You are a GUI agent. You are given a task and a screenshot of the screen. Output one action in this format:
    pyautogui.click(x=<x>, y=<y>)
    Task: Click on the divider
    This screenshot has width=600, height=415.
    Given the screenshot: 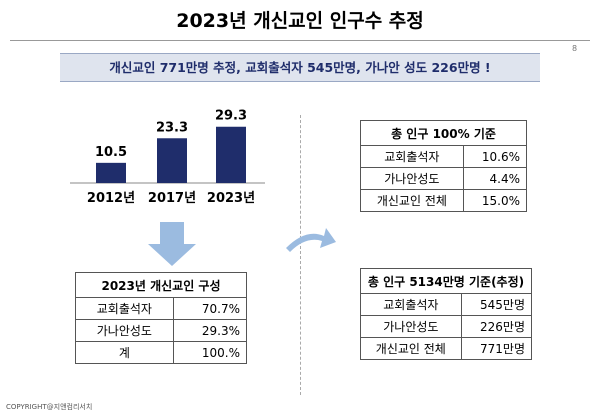 What is the action you would take?
    pyautogui.click(x=300, y=255)
    